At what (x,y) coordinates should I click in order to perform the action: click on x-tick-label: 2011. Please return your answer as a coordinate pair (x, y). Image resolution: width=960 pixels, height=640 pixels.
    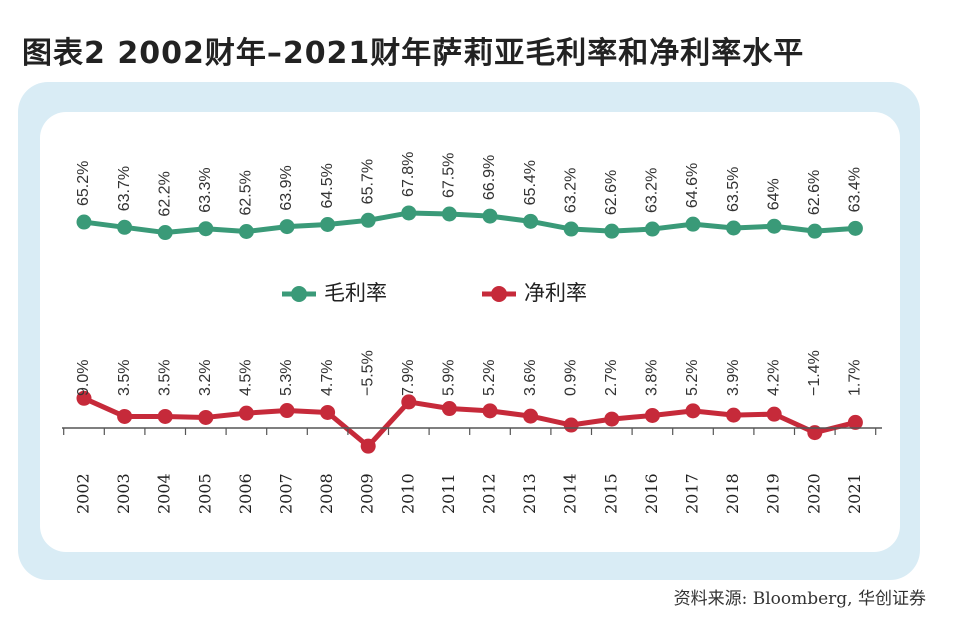
    Looking at the image, I should click on (448, 493).